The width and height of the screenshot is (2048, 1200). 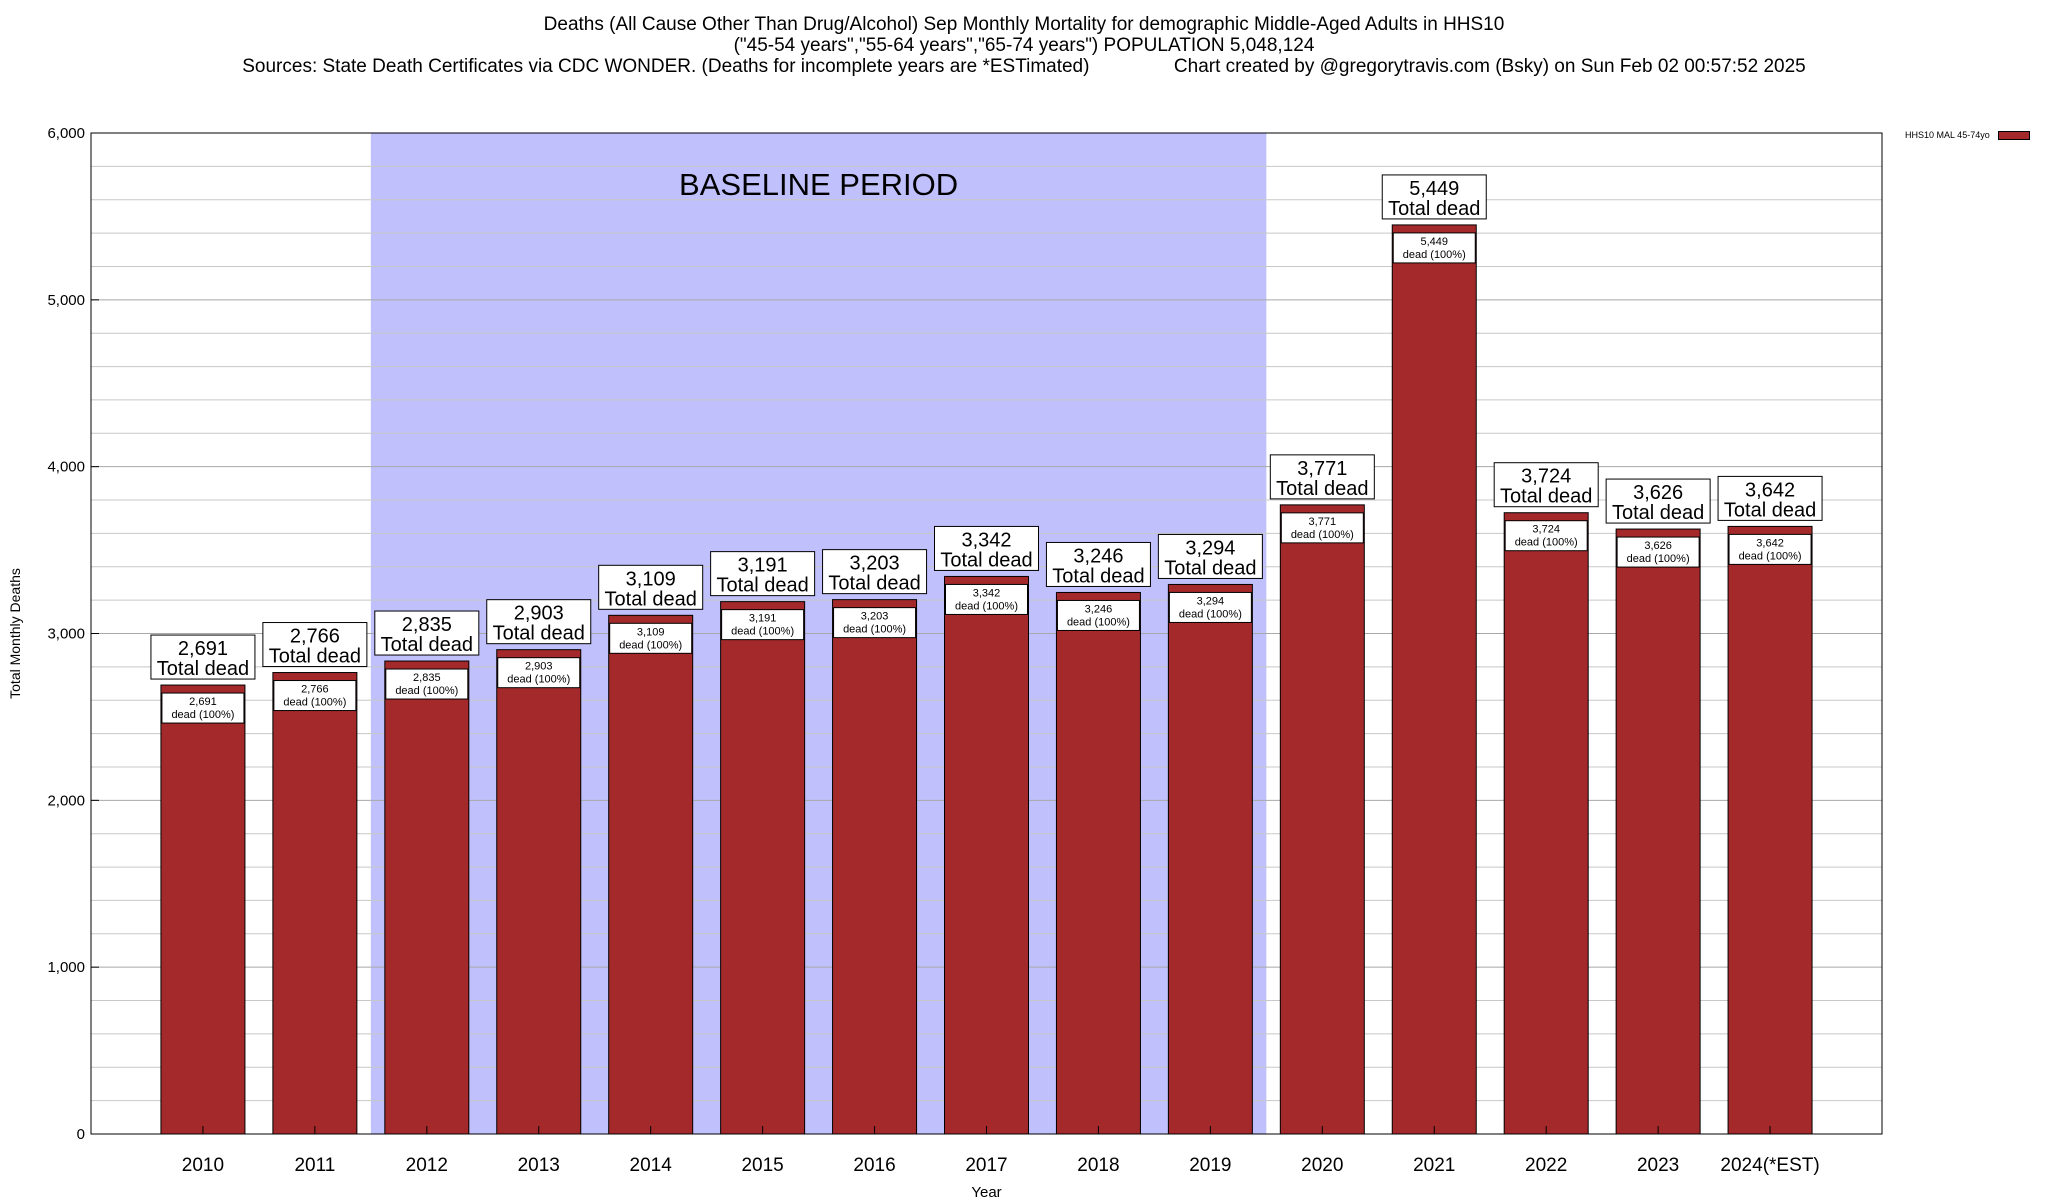 I want to click on total-value-label: 2,903, so click(x=539, y=614).